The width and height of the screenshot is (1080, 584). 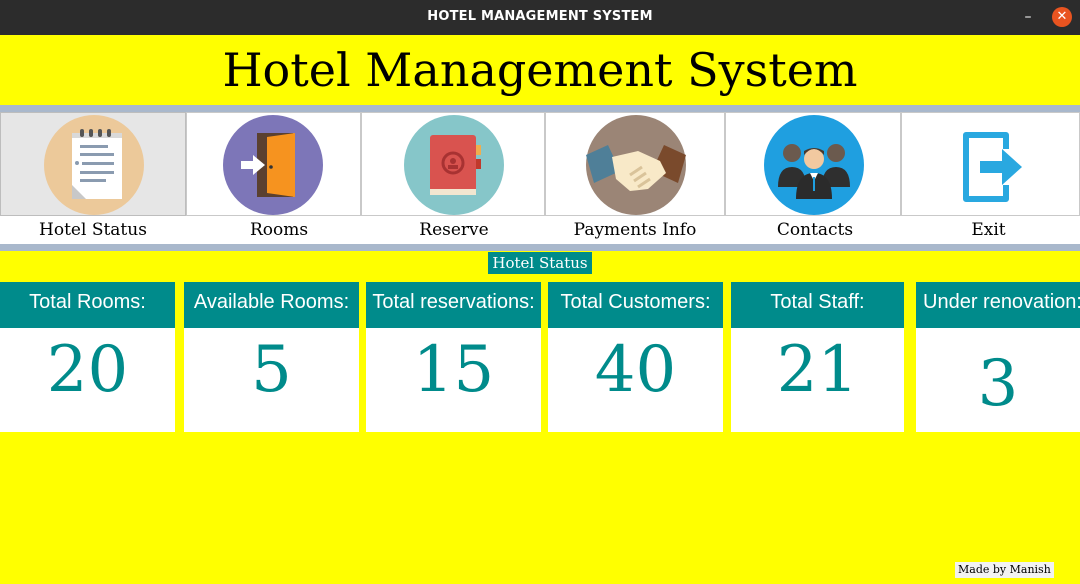 What do you see at coordinates (1004, 570) in the screenshot?
I see `credit-label: Made by Manish` at bounding box center [1004, 570].